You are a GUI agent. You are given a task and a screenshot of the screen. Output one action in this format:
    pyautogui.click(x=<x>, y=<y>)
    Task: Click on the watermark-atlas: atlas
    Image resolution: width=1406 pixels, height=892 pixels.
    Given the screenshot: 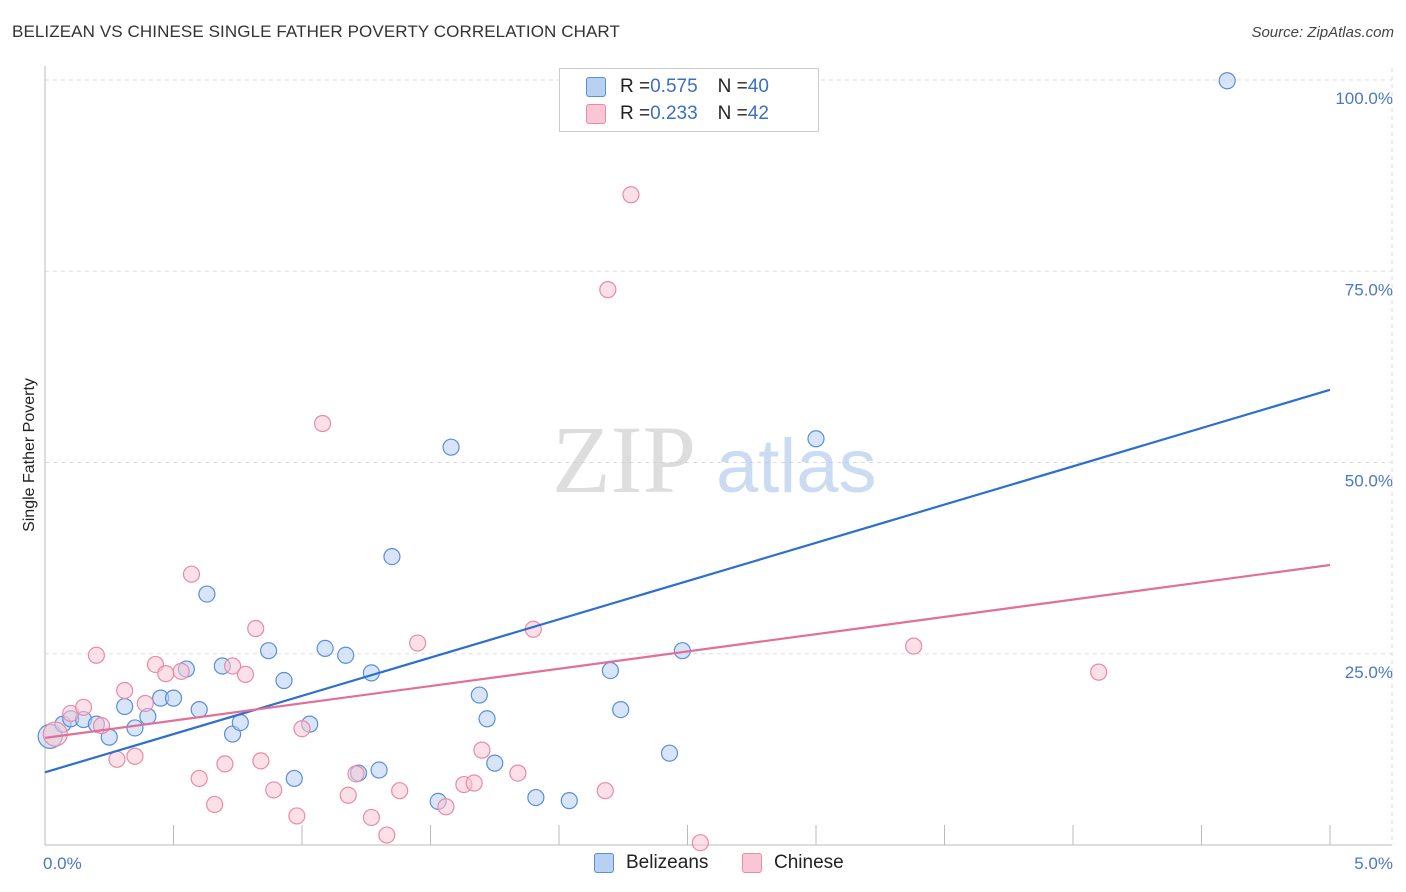 What is the action you would take?
    pyautogui.click(x=796, y=466)
    